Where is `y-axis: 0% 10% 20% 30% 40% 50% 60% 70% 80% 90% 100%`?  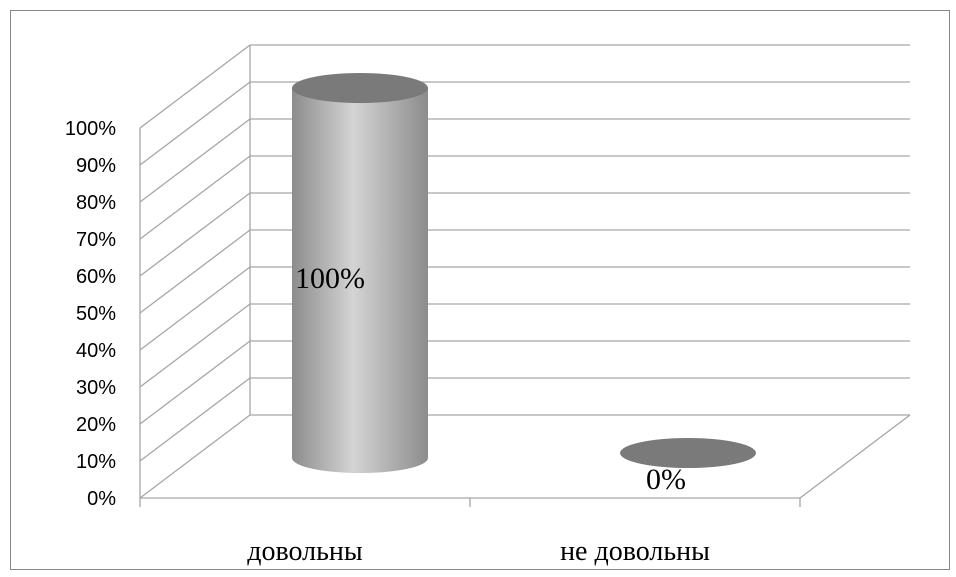
y-axis: 0% 10% 20% 30% 40% 50% 60% 70% 80% 90% 100% is located at coordinates (90, 314).